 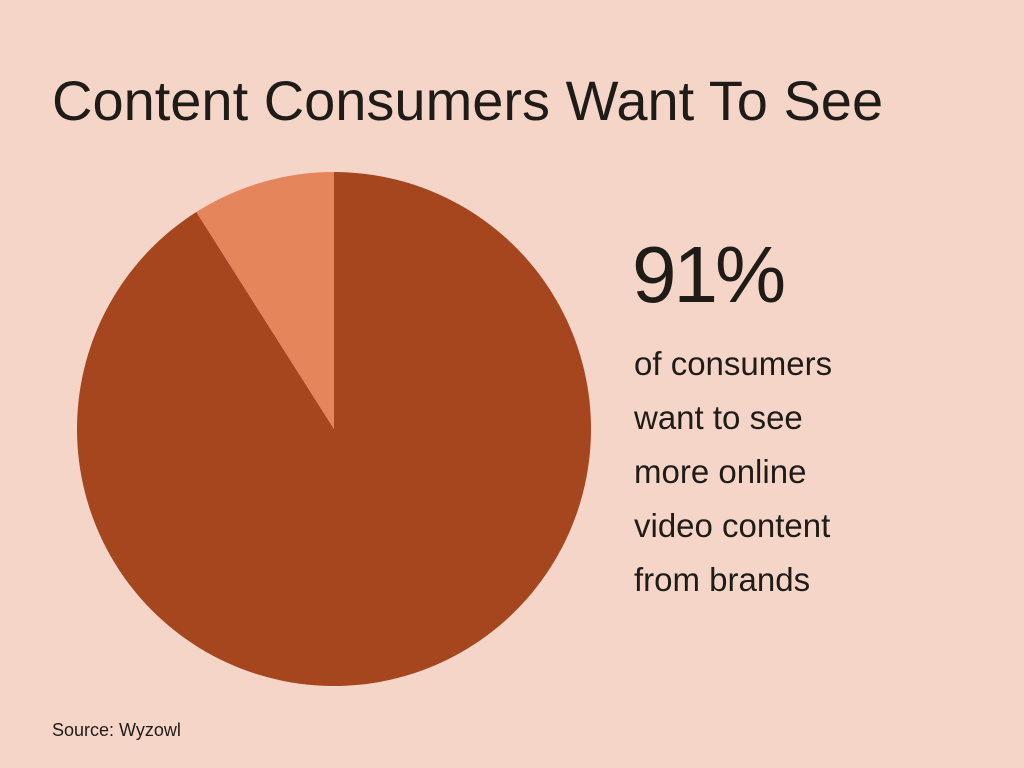 What do you see at coordinates (722, 579) in the screenshot?
I see `annotation-line: from brands` at bounding box center [722, 579].